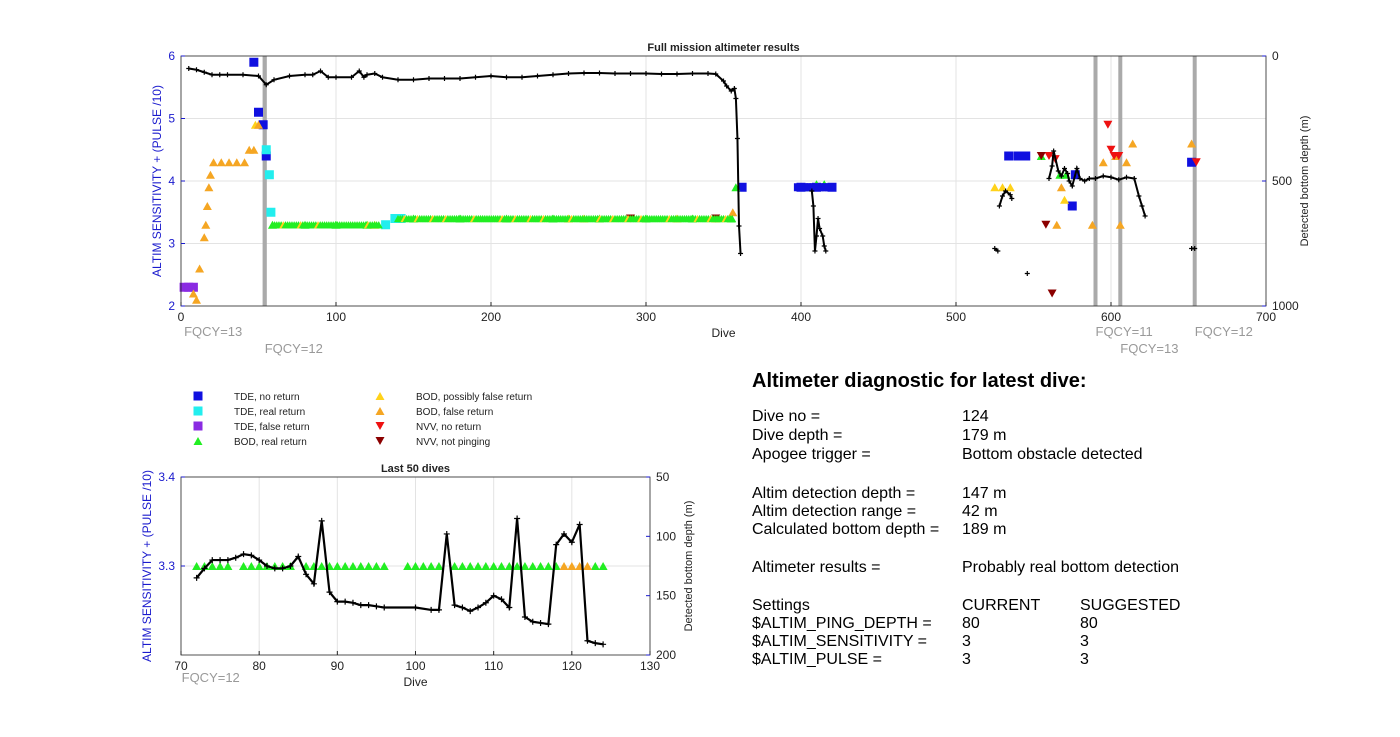  I want to click on legend-bod-false-return-label: BOD, false return, so click(454, 412).